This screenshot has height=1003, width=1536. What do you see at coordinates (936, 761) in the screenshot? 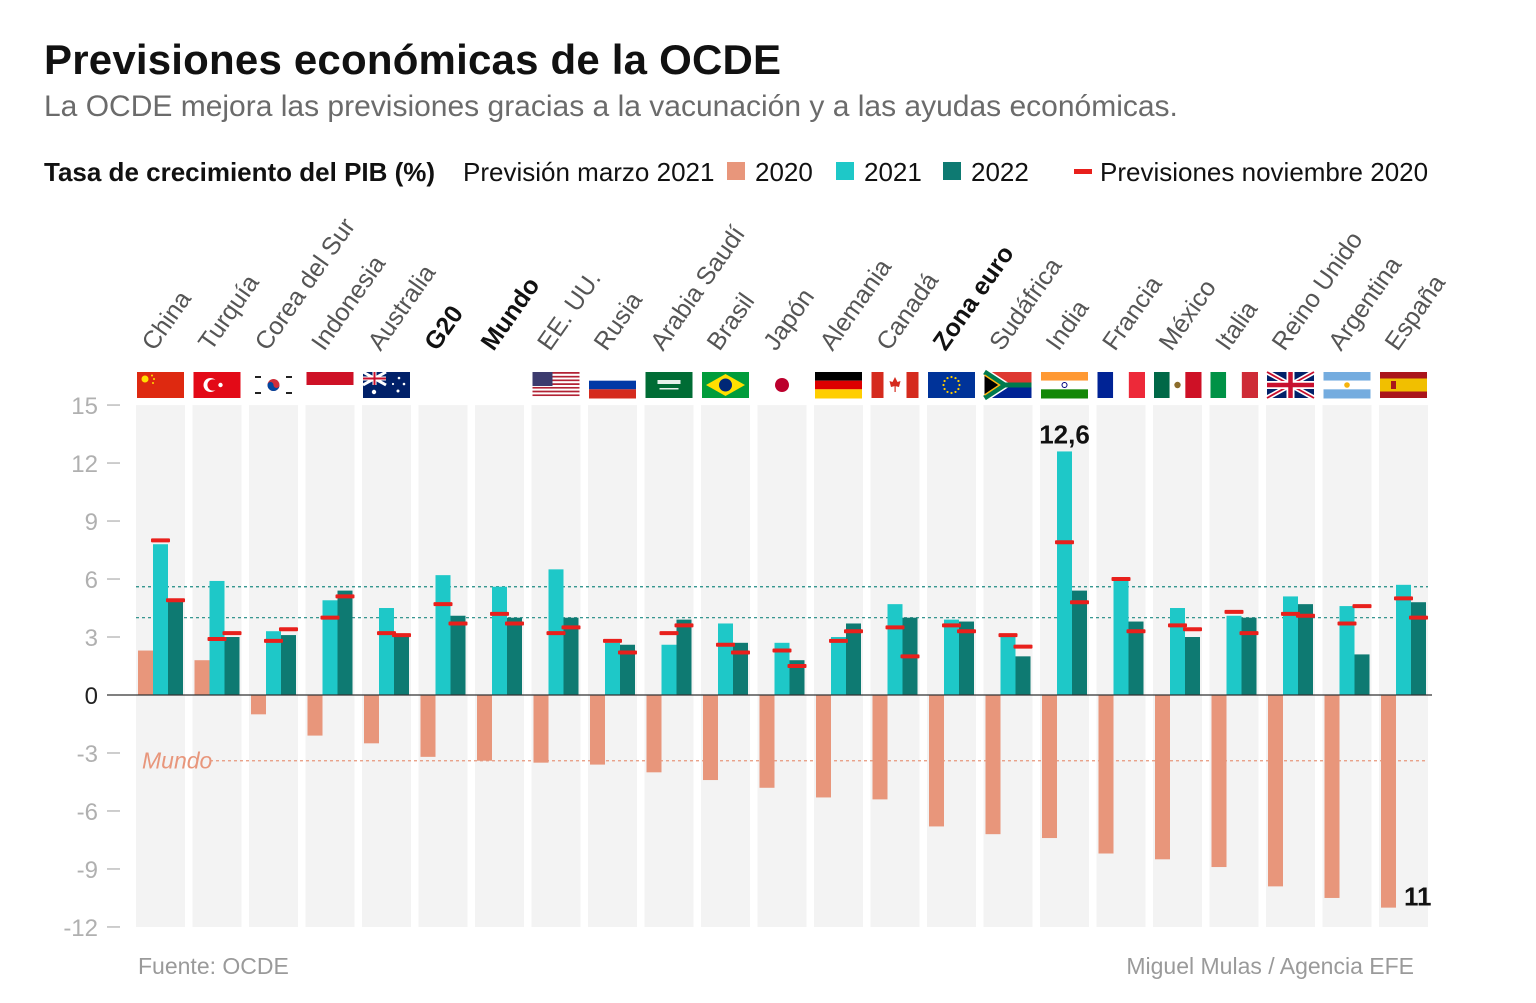
I see `bar-2020-zona-euro` at bounding box center [936, 761].